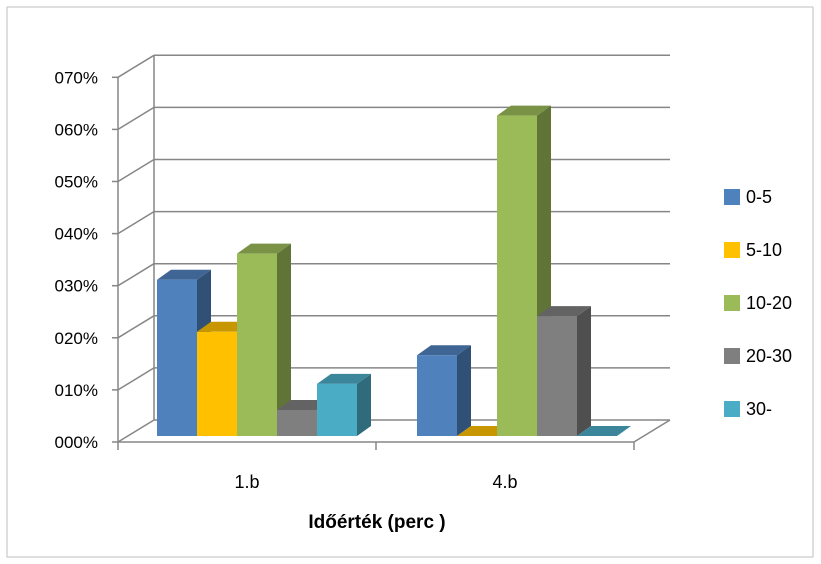 The image size is (821, 564). What do you see at coordinates (76, 390) in the screenshot?
I see `y-tick-label: 010%` at bounding box center [76, 390].